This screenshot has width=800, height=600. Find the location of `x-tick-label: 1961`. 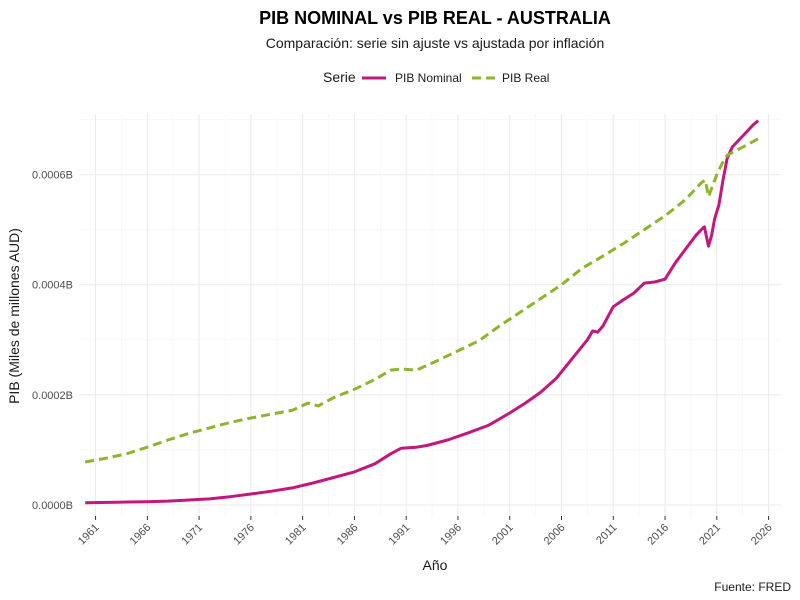

x-tick-label: 1961 is located at coordinates (89, 535).